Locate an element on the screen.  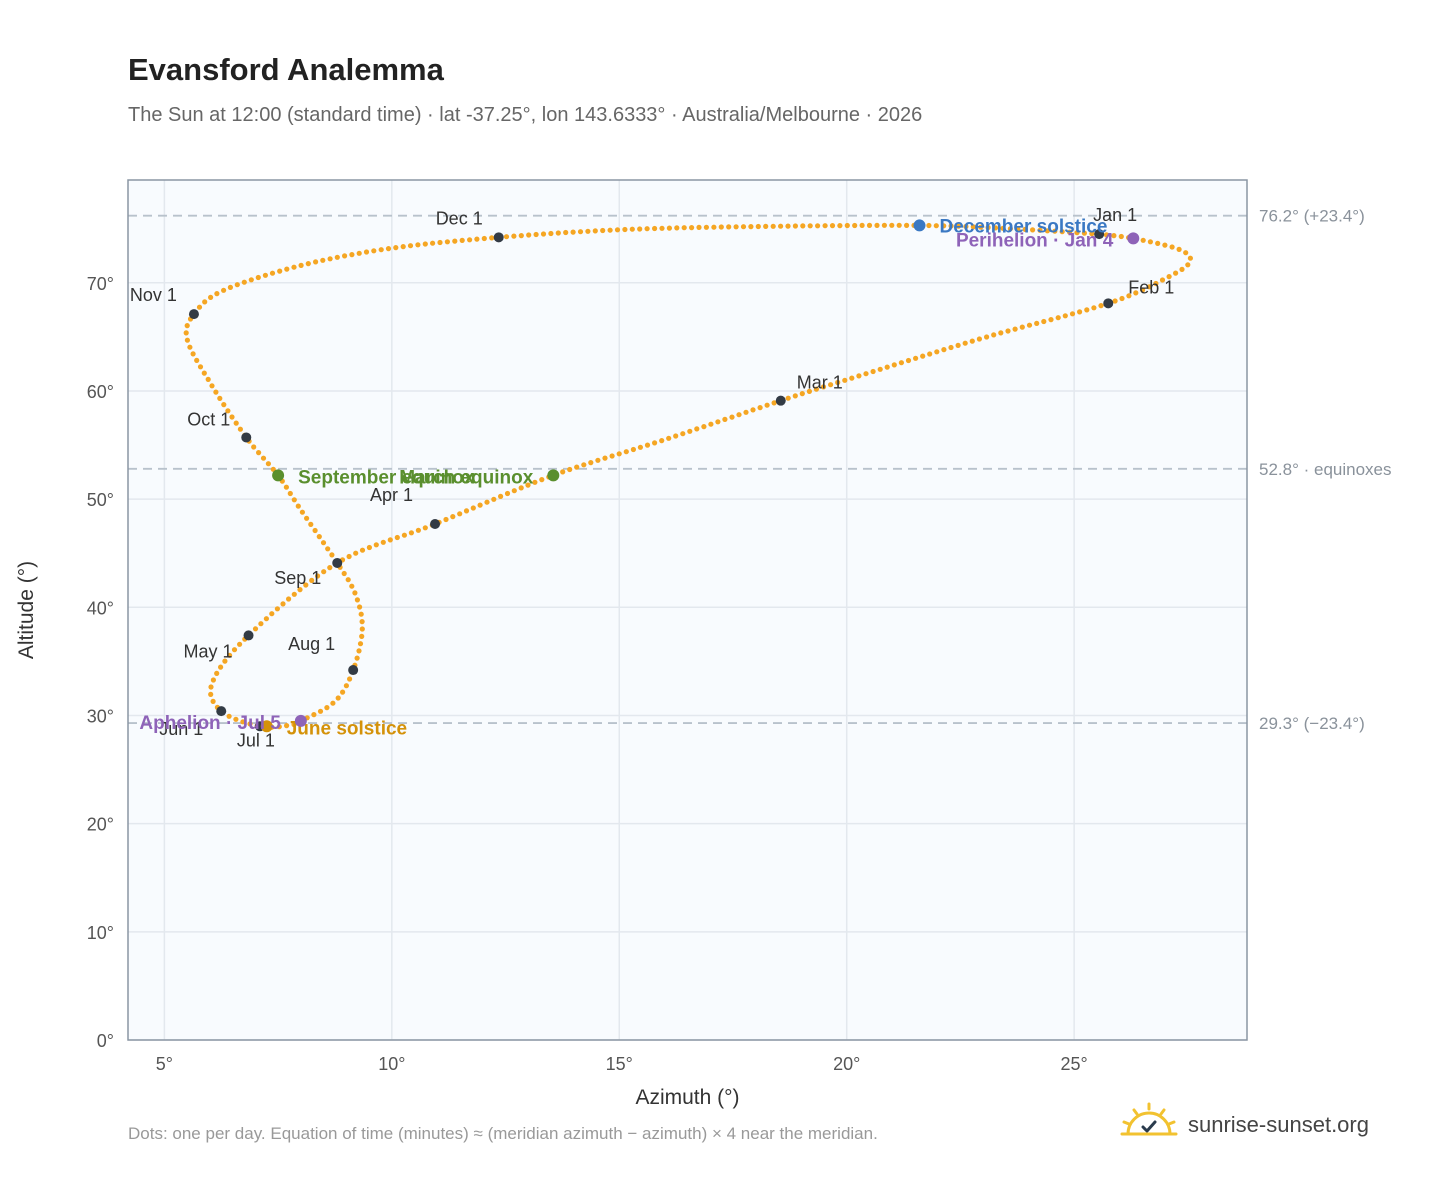
month-label: May 1 is located at coordinates (208, 651).